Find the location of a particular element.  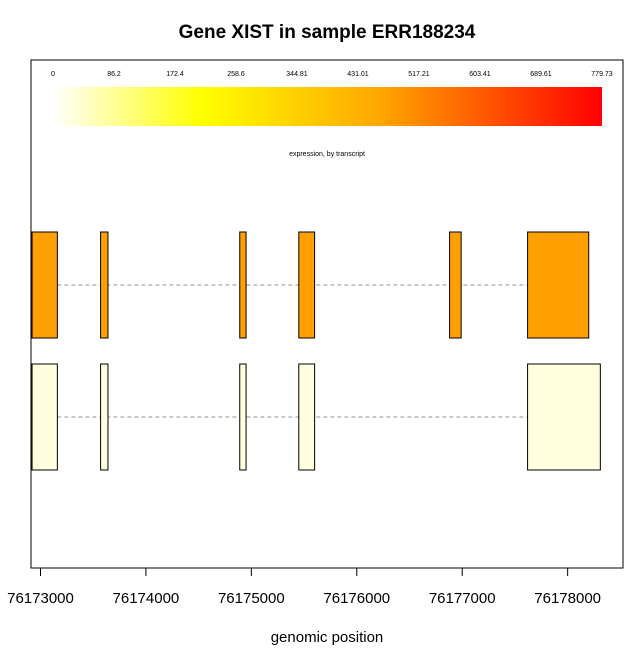

x-axis-tick-label: 76178000 is located at coordinates (567, 598).